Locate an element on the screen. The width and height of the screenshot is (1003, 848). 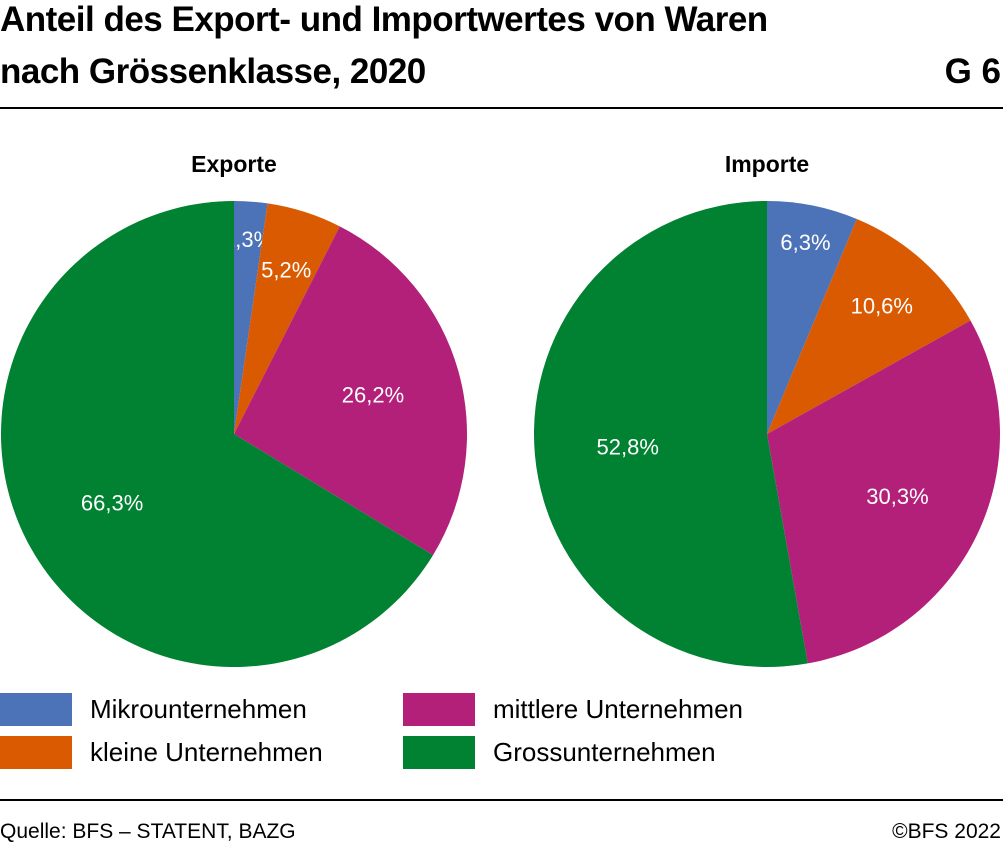
source-note: Quelle: BFS – STATENT, BAZG is located at coordinates (148, 831).